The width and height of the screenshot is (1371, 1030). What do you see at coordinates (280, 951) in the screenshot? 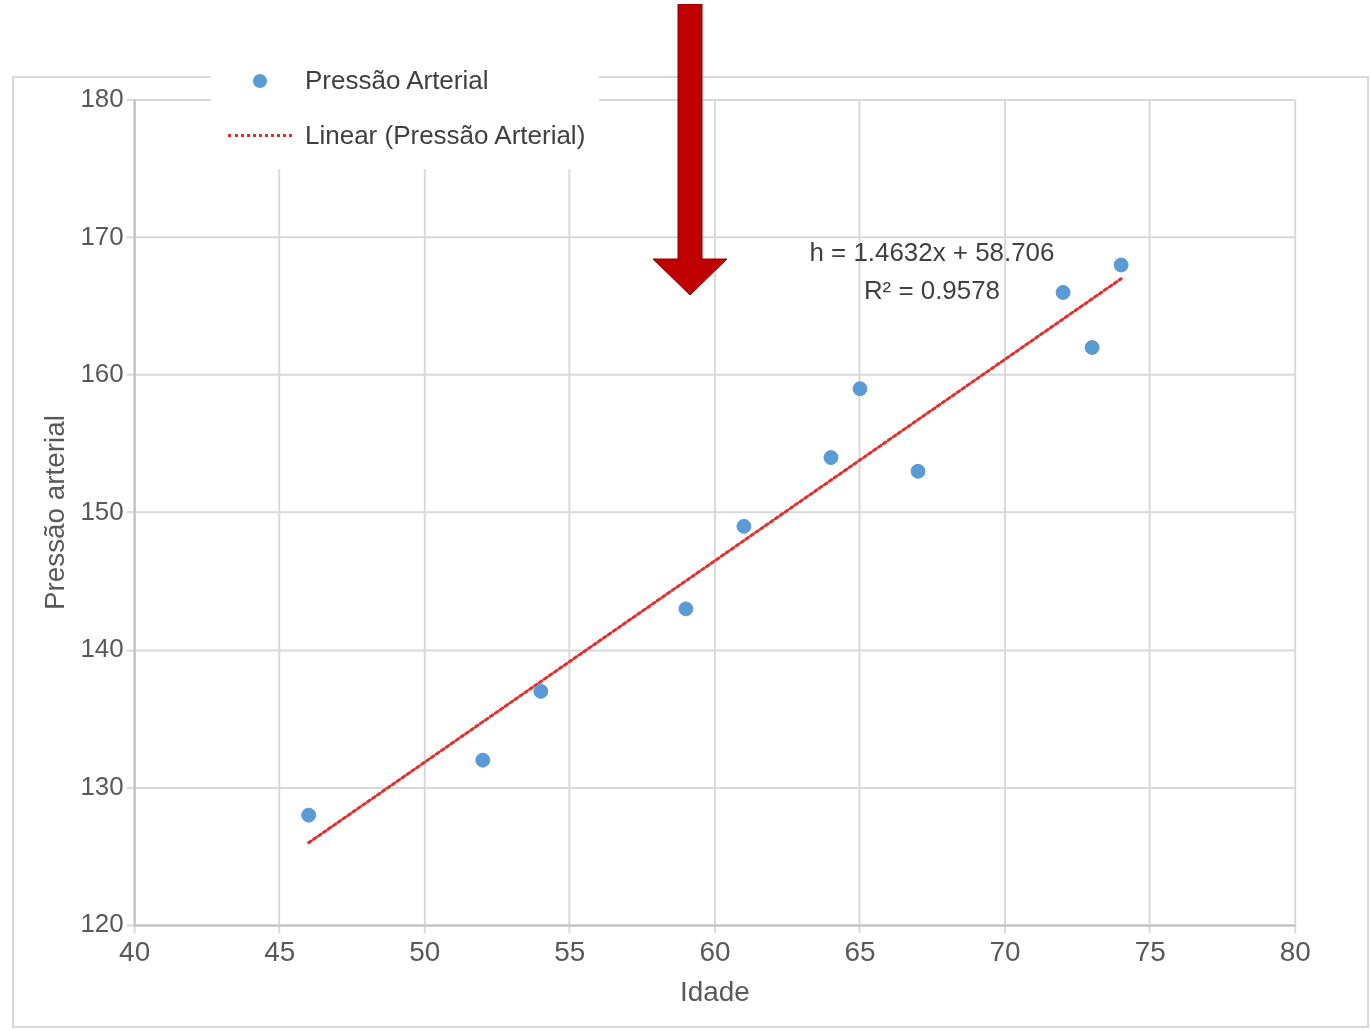
I see `x-tick-label: 45` at bounding box center [280, 951].